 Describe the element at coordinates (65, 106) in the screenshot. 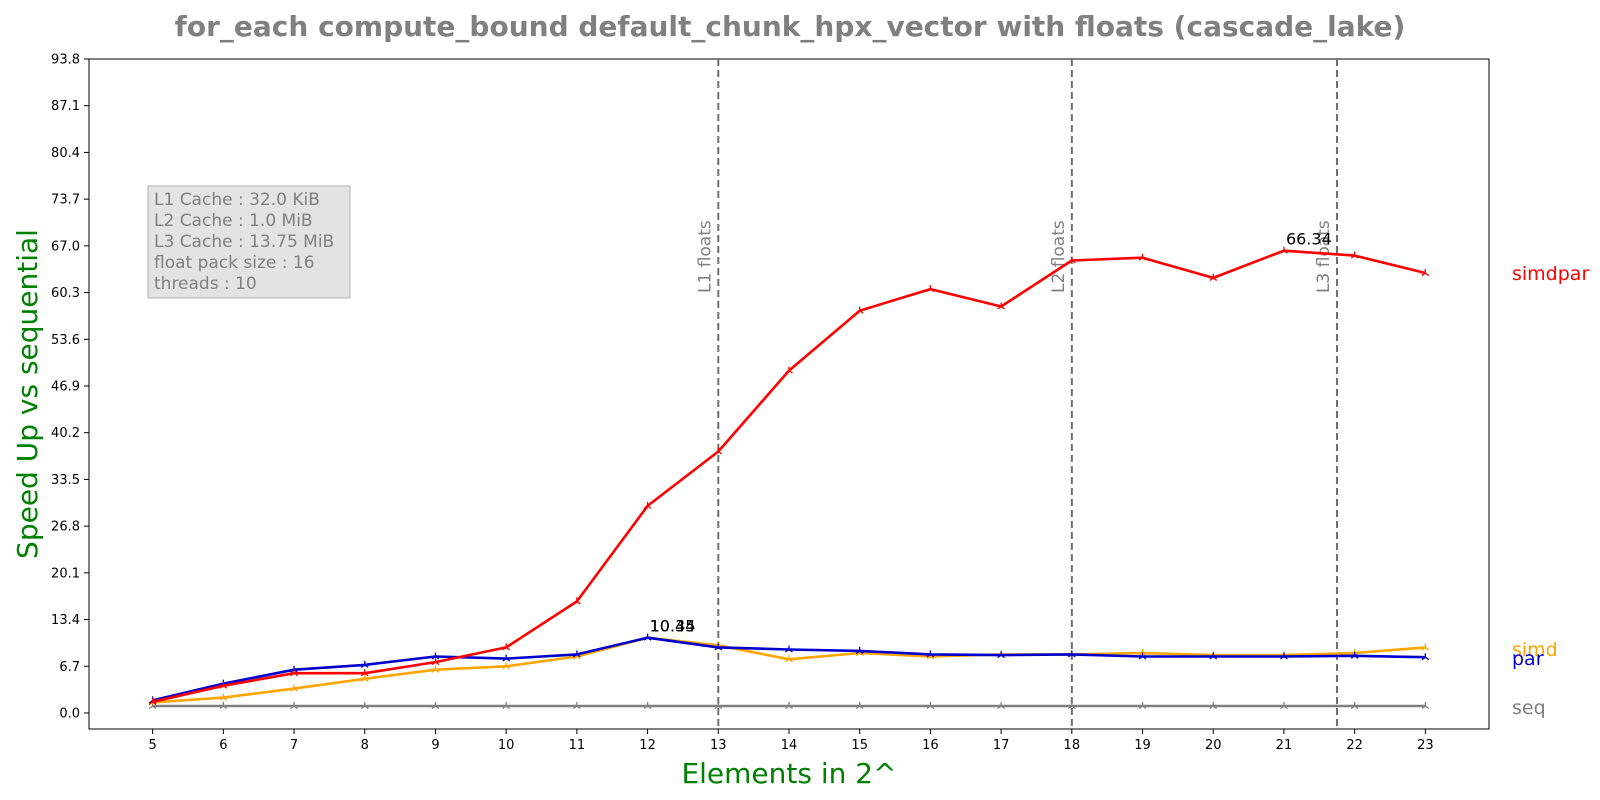

I see `y-tick-label: 87.1` at that location.